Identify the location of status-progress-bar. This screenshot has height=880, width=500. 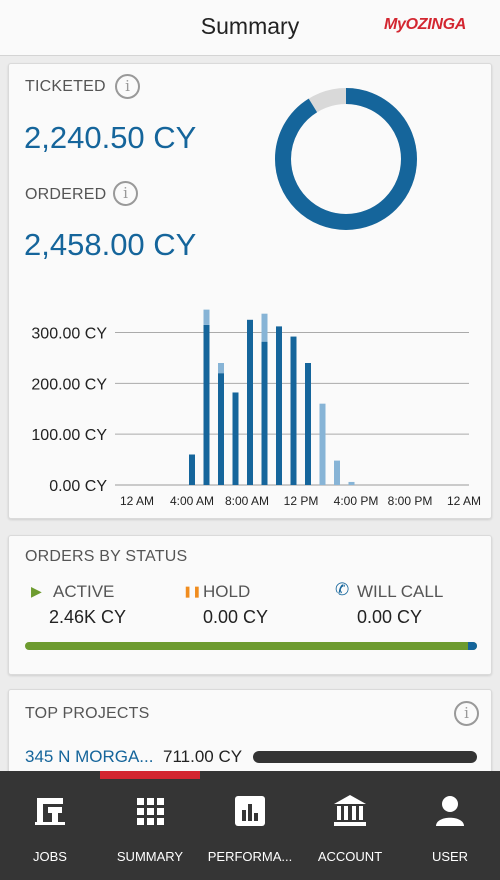
(251, 646).